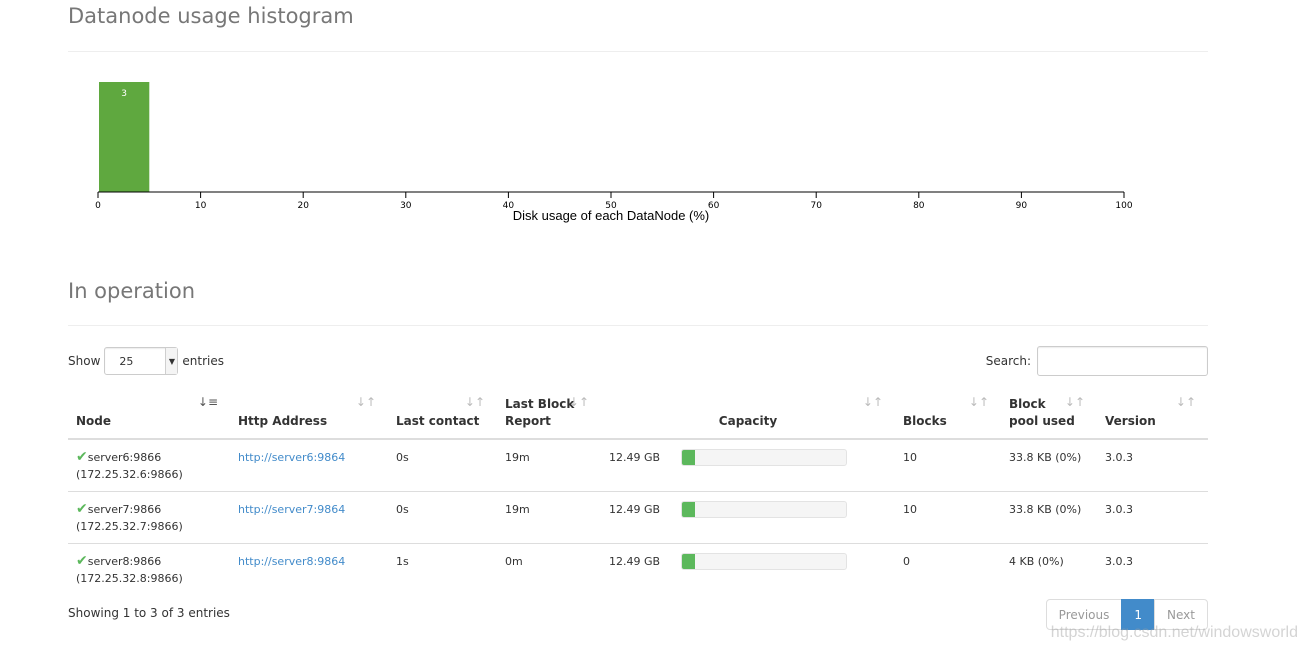 The image size is (1306, 653). I want to click on chevron-down-icon: ▼, so click(171, 361).